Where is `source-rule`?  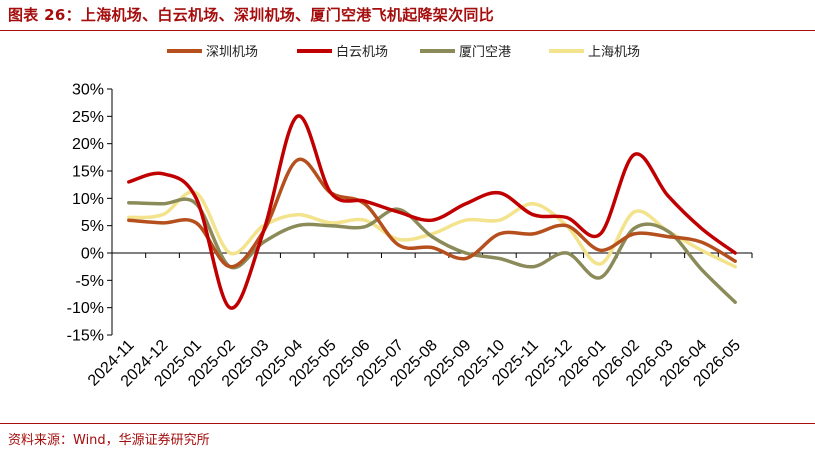
source-rule is located at coordinates (407, 423).